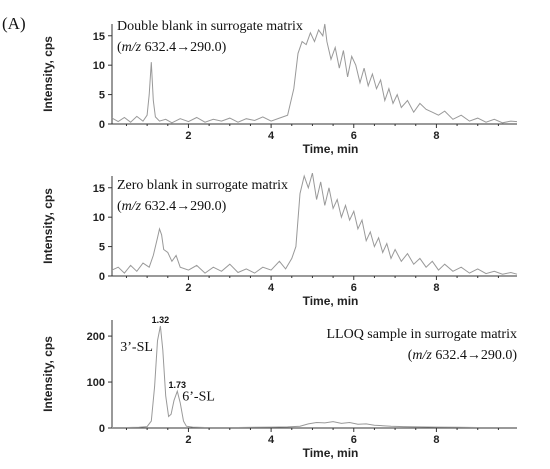 The image size is (550, 469). What do you see at coordinates (96, 383) in the screenshot?
I see `y-tick-label: 100` at bounding box center [96, 383].